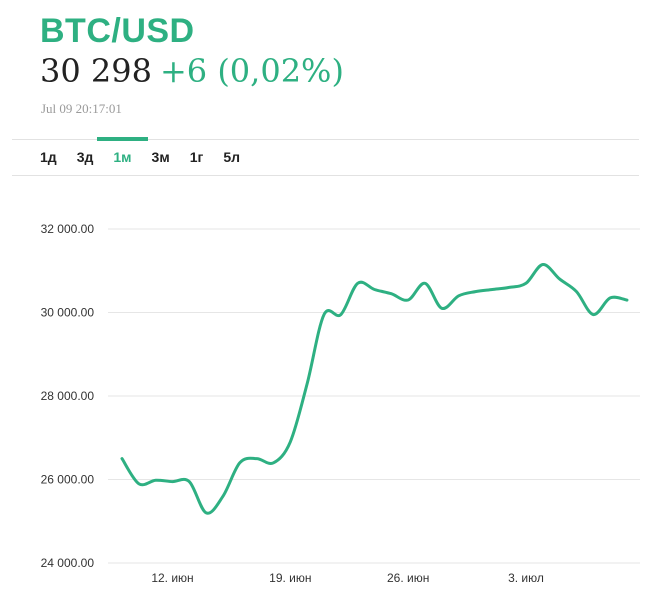 This screenshot has height=600, width=671. I want to click on tab-1m: 1м, so click(122, 156).